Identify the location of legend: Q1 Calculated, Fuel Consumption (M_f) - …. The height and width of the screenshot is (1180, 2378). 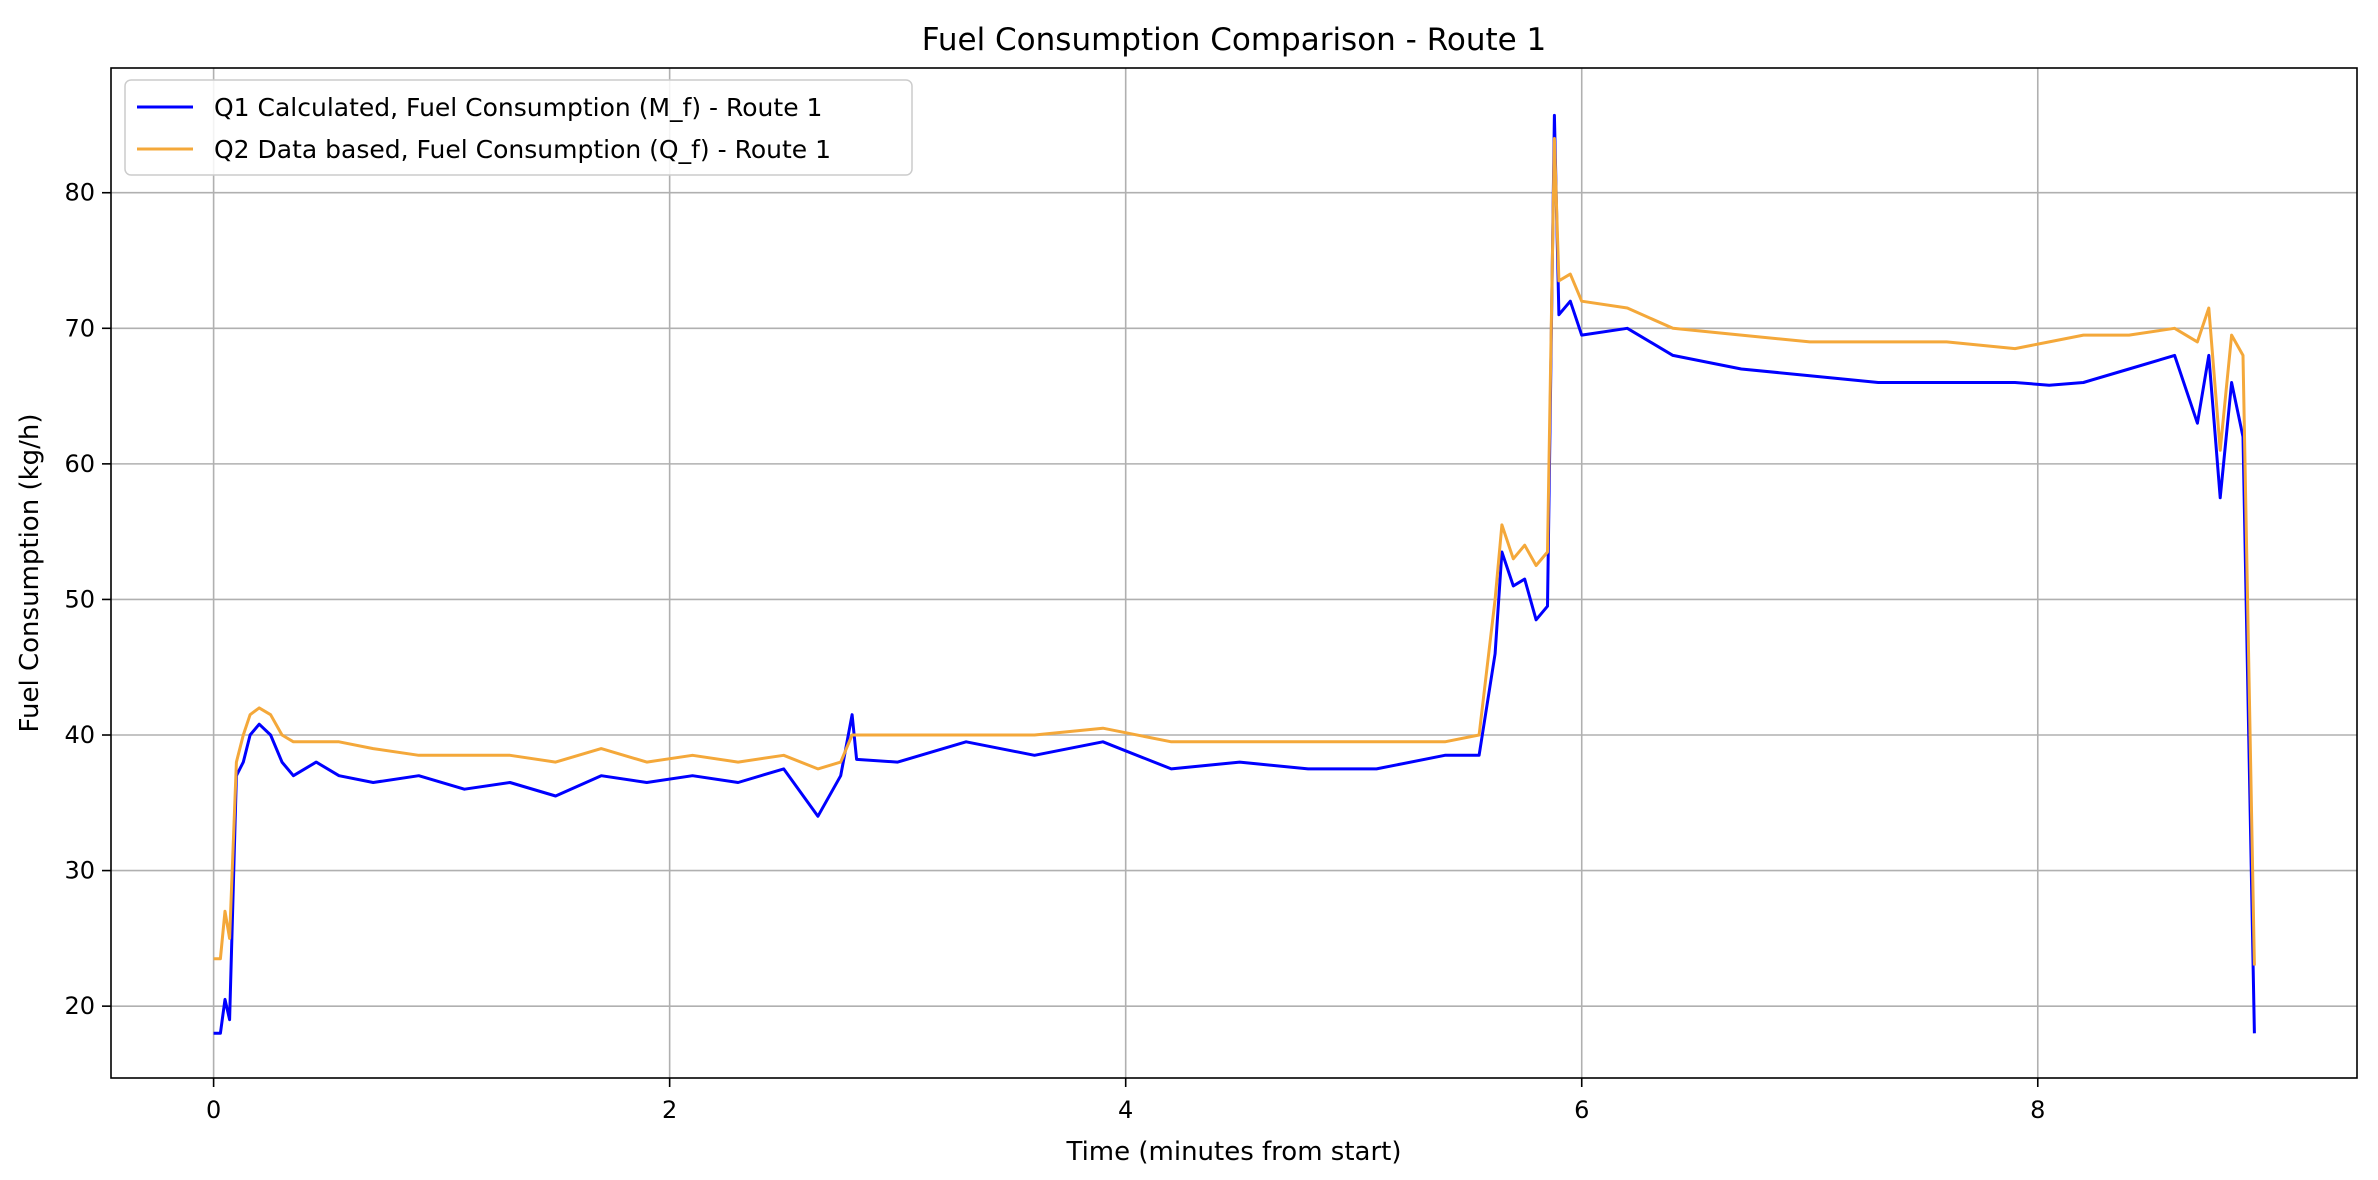
(518, 127).